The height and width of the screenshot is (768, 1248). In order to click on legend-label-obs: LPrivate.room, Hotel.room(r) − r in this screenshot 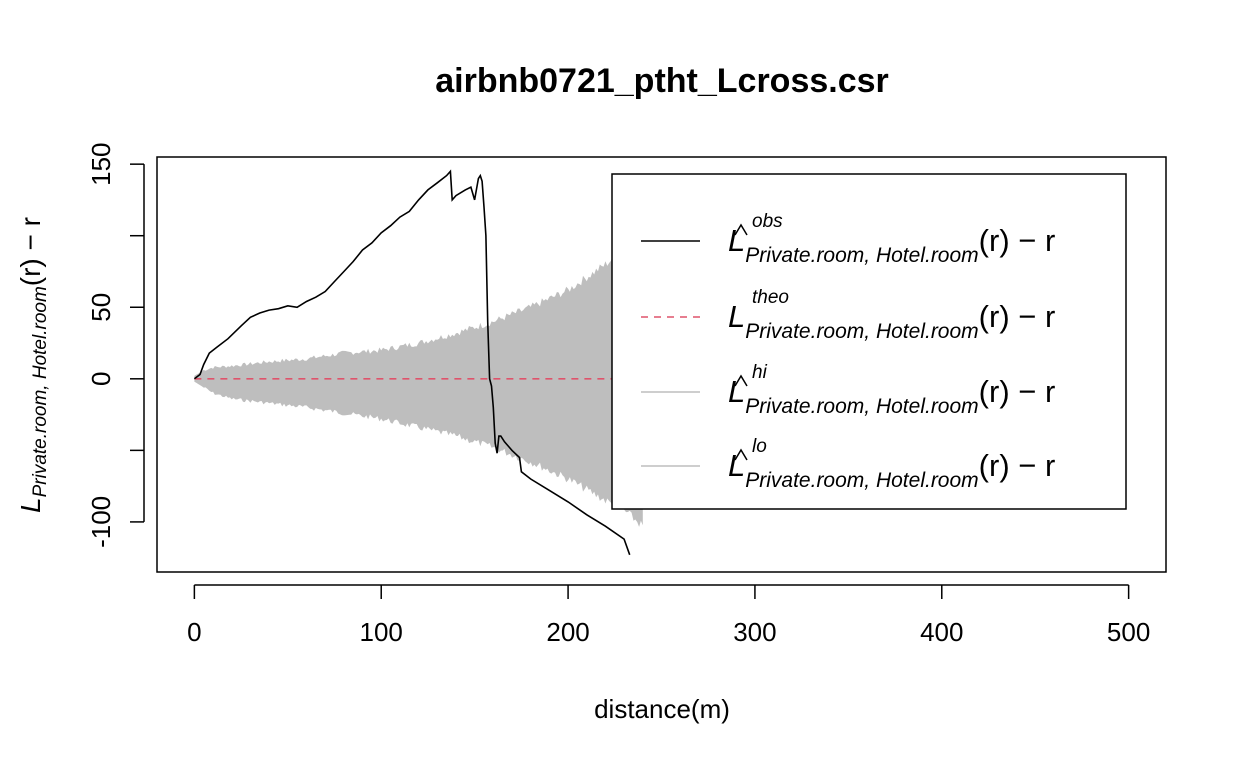, I will do `click(891, 245)`.